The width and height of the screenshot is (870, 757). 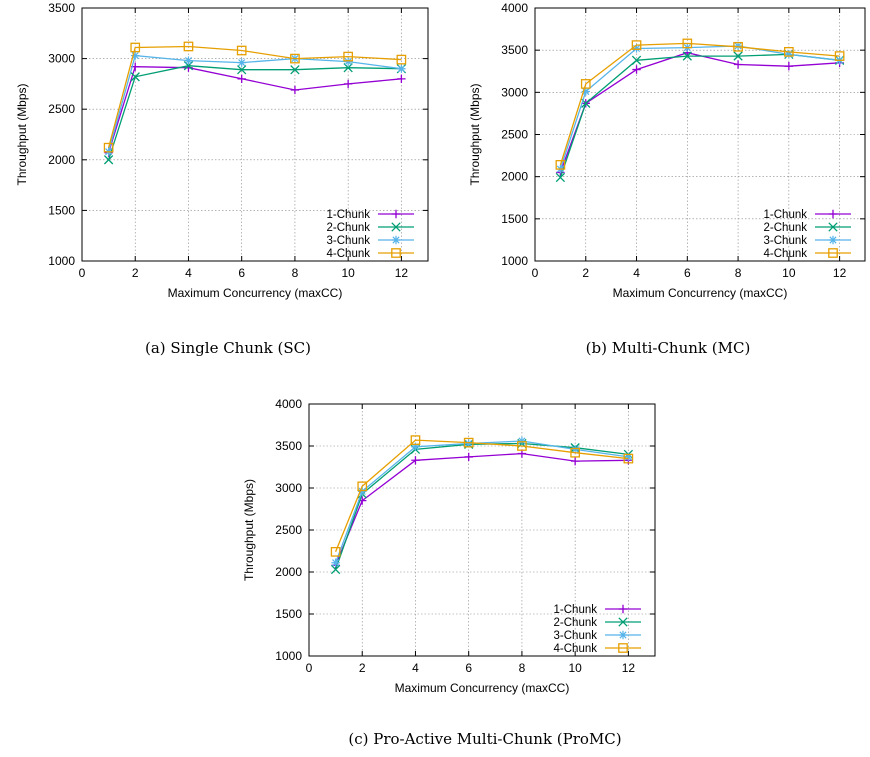 What do you see at coordinates (576, 623) in the screenshot?
I see `legend-label: 2-Chunk` at bounding box center [576, 623].